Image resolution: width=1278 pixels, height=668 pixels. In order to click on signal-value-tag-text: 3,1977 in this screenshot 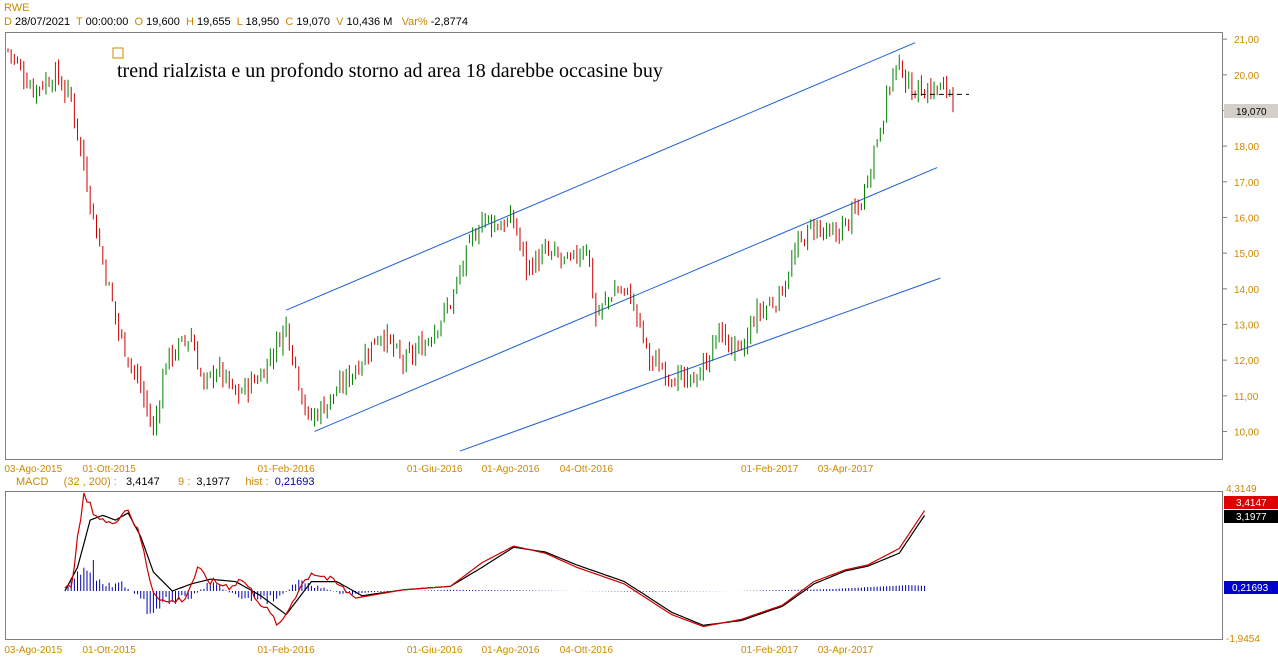, I will do `click(1251, 517)`.